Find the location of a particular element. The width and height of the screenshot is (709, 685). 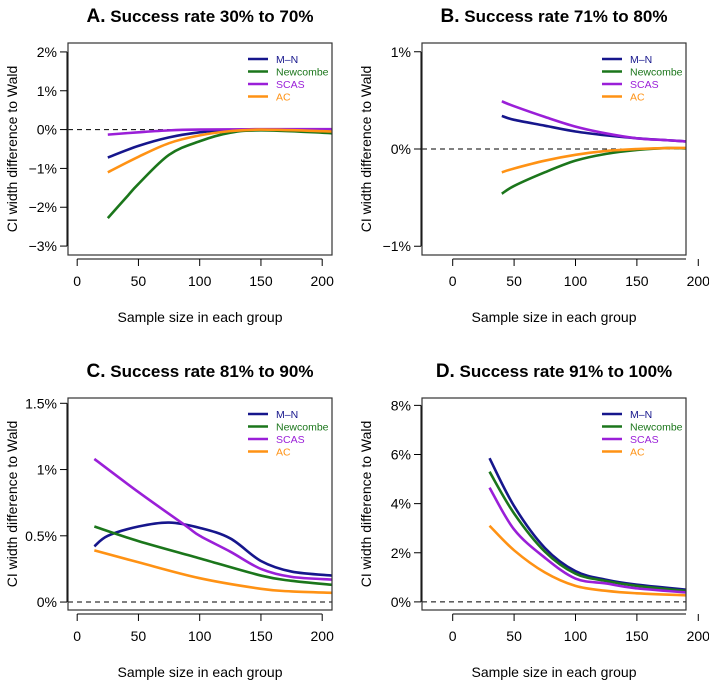

panel-title-text: Success rate 81% to 90% is located at coordinates (210, 371).